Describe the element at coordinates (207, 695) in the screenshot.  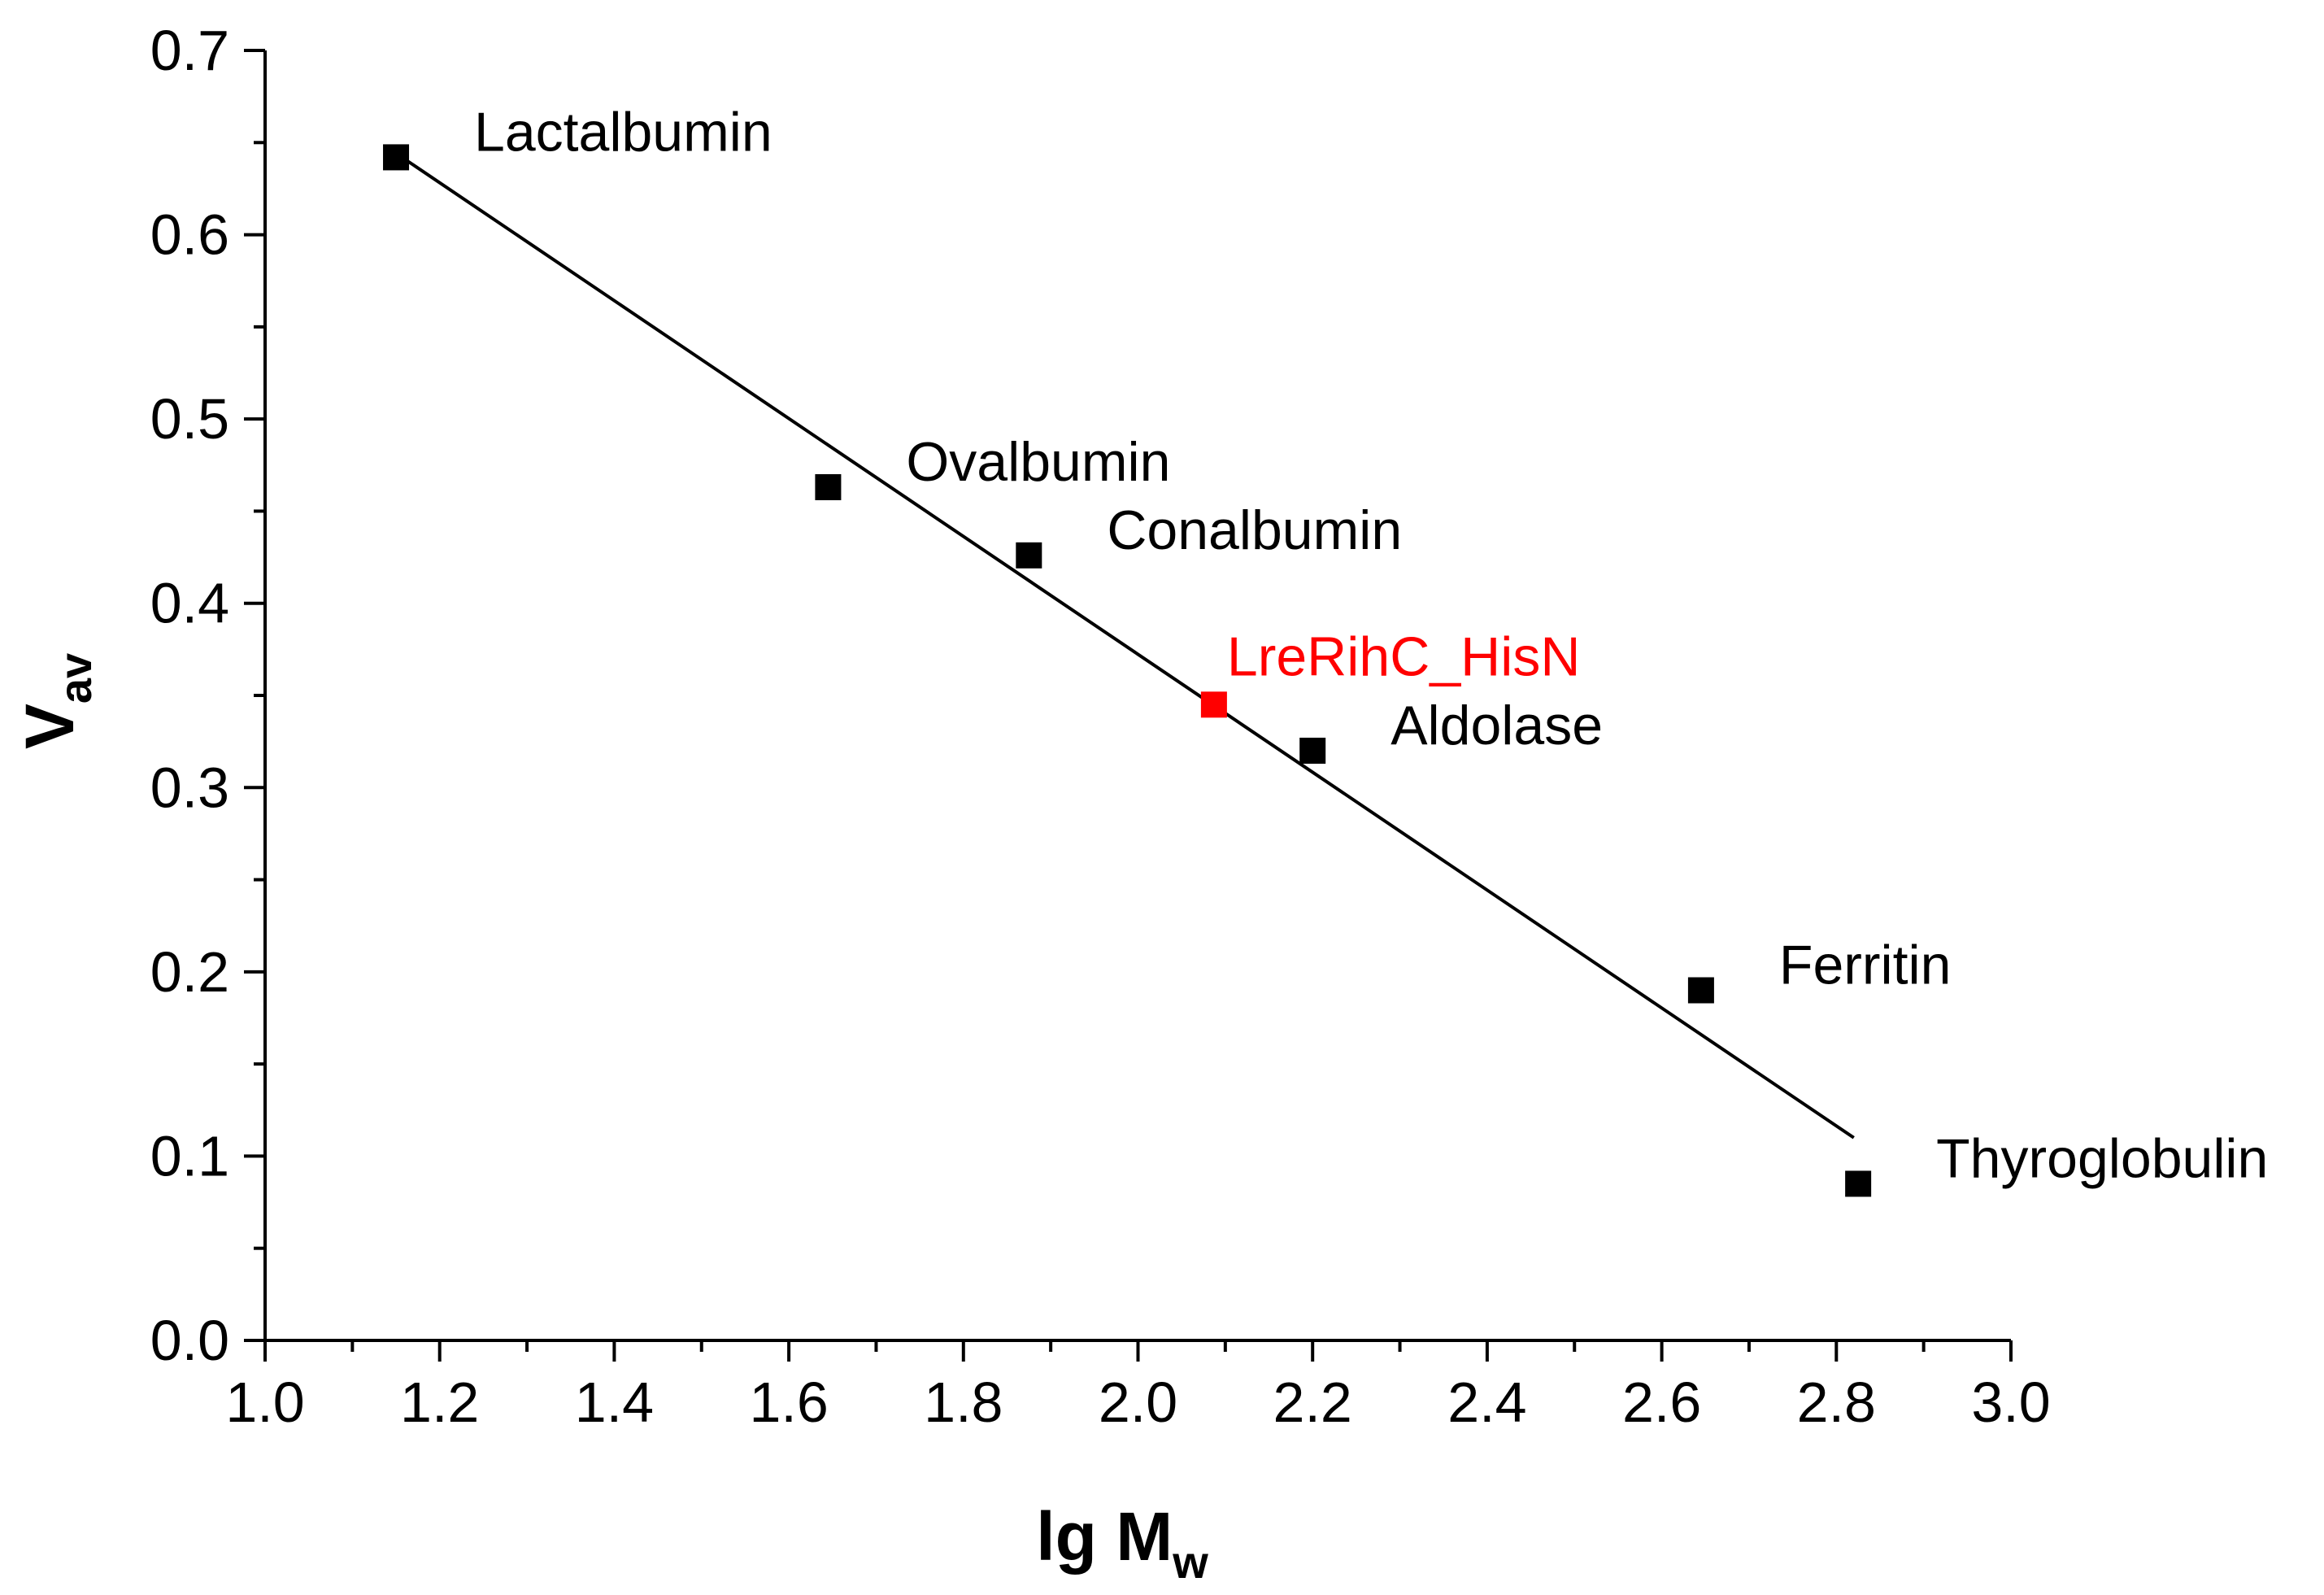
I see `y-ticks: 0.0 0.1 0.2 0.3 0.4 0.5 0.6 0.7` at that location.